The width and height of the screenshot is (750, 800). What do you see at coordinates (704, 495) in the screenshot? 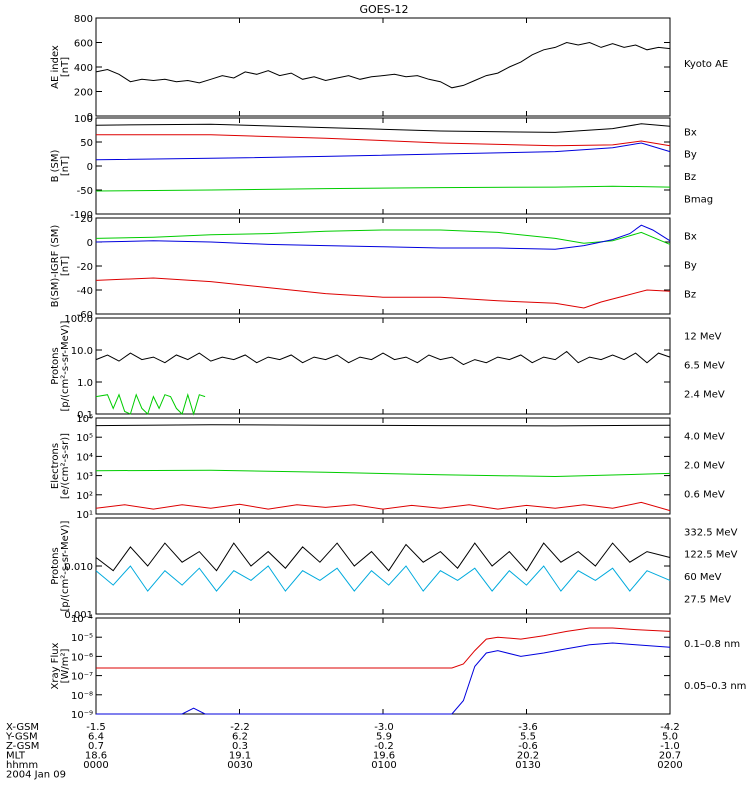
I see `legend-entry: 0.6 MeV` at bounding box center [704, 495].